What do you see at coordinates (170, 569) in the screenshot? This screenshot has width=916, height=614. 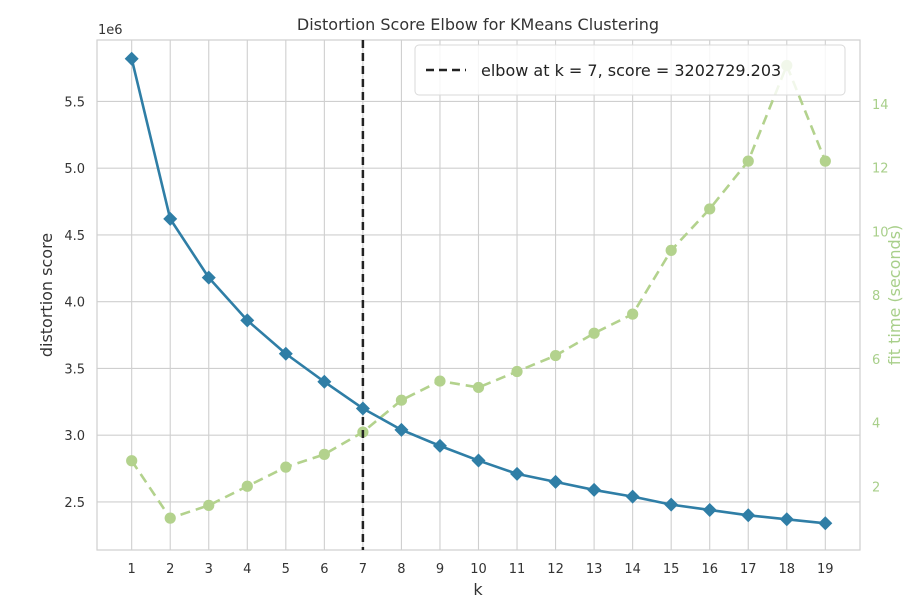 I see `x-tick-label: 2` at bounding box center [170, 569].